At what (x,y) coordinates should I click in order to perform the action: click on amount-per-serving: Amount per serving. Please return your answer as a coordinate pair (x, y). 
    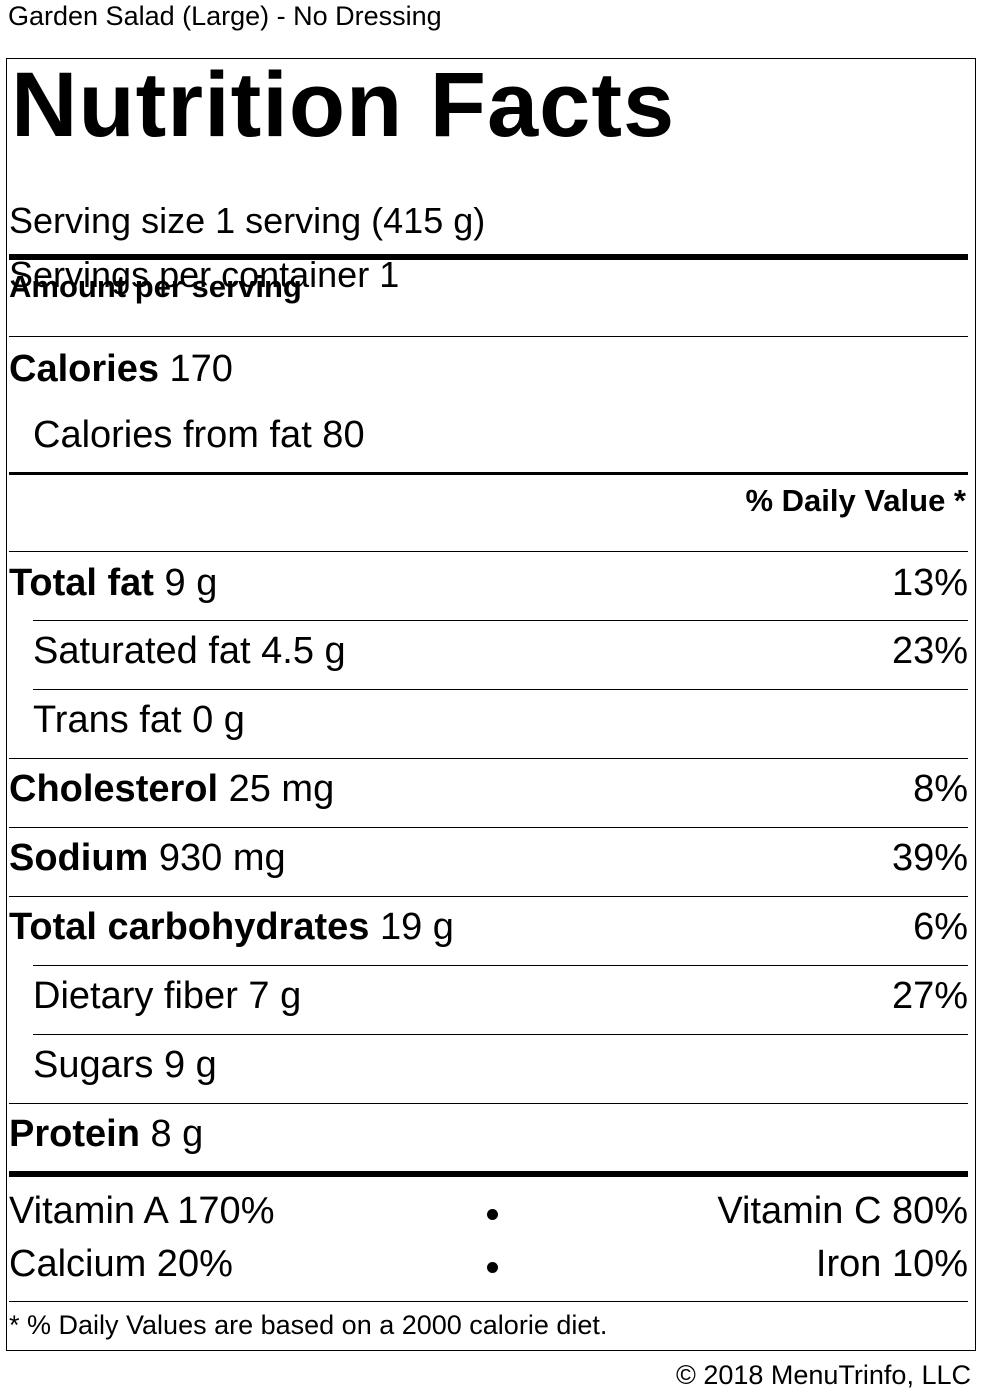
    Looking at the image, I should click on (155, 286).